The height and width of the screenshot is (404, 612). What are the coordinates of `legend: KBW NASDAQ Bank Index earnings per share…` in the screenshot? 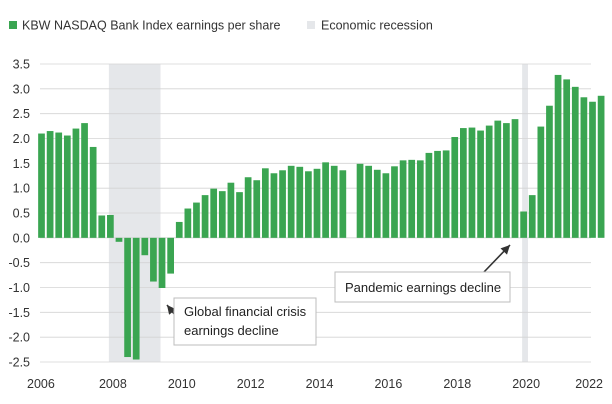 It's located at (221, 26).